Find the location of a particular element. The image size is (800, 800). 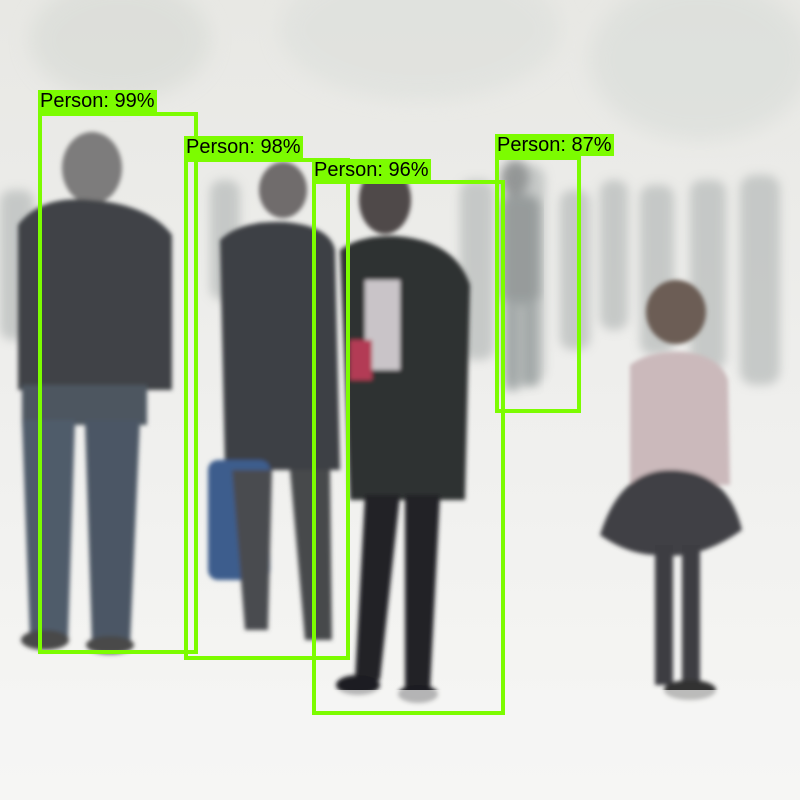

person-woman-with-bag is located at coordinates (274, 401).